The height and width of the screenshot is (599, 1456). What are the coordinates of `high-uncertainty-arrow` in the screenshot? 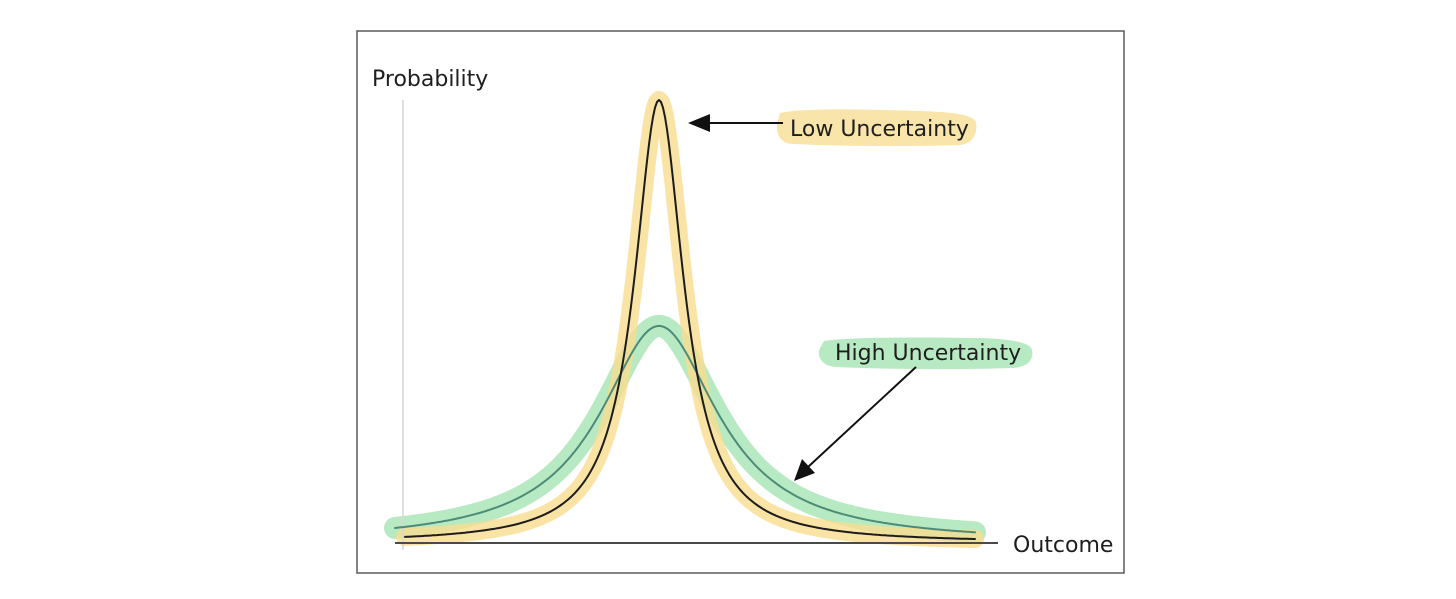 It's located at (855, 423).